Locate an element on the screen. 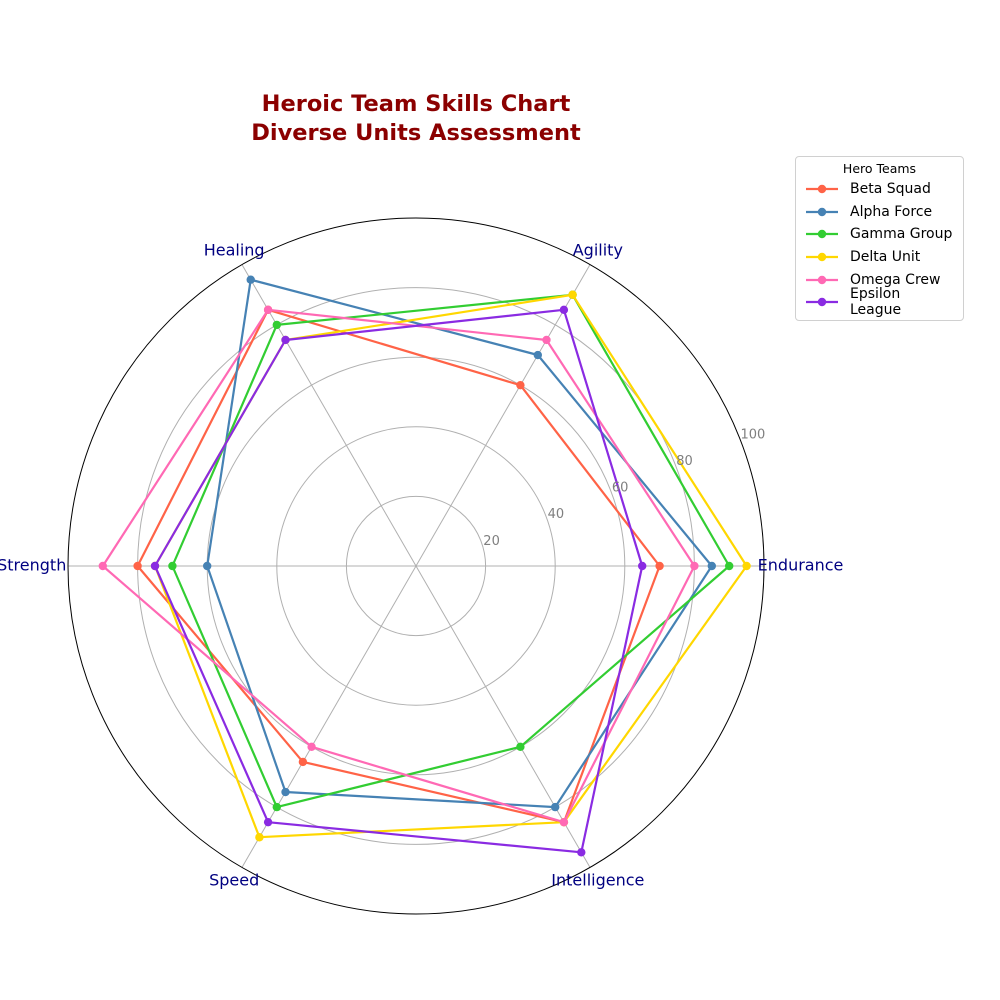 This screenshot has height=1000, width=1000. legend-swatch-gamma-group is located at coordinates (822, 234).